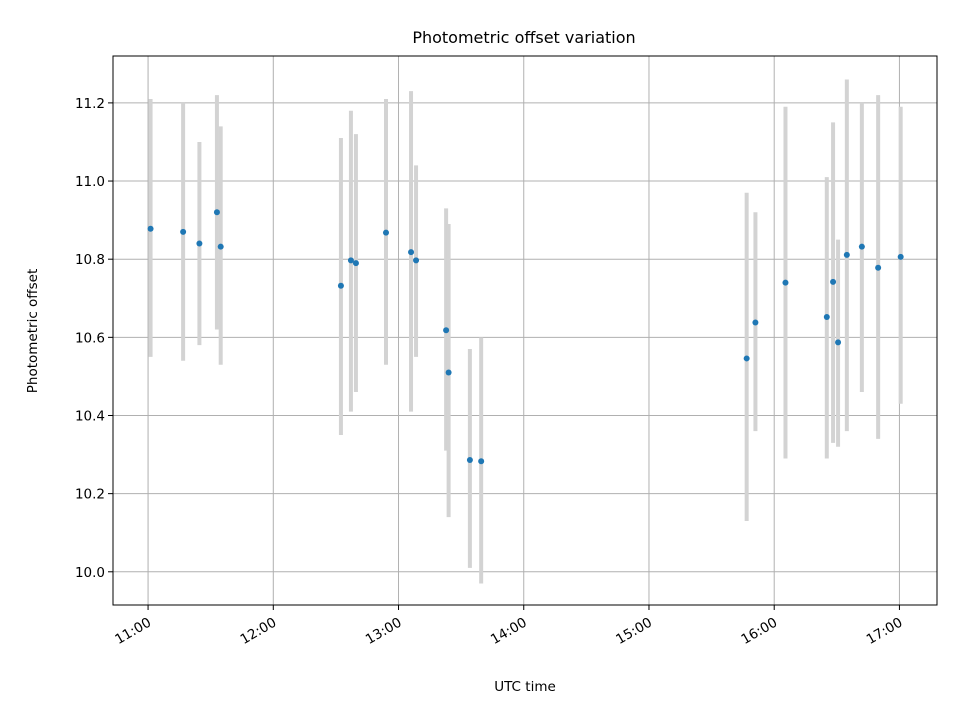  I want to click on y-axis-label: Photometric offset, so click(33, 331).